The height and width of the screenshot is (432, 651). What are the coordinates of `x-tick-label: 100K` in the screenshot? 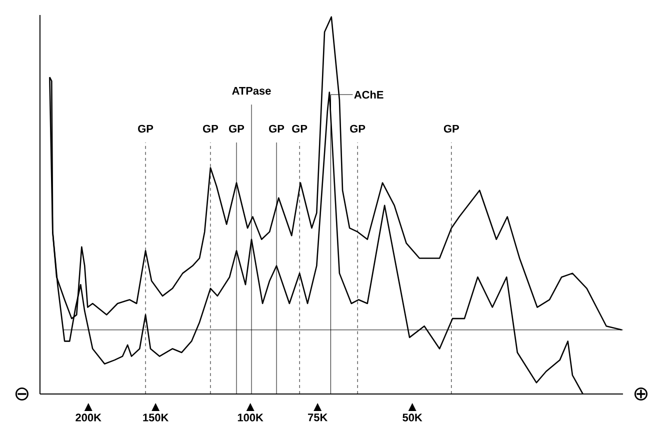 It's located at (251, 418).